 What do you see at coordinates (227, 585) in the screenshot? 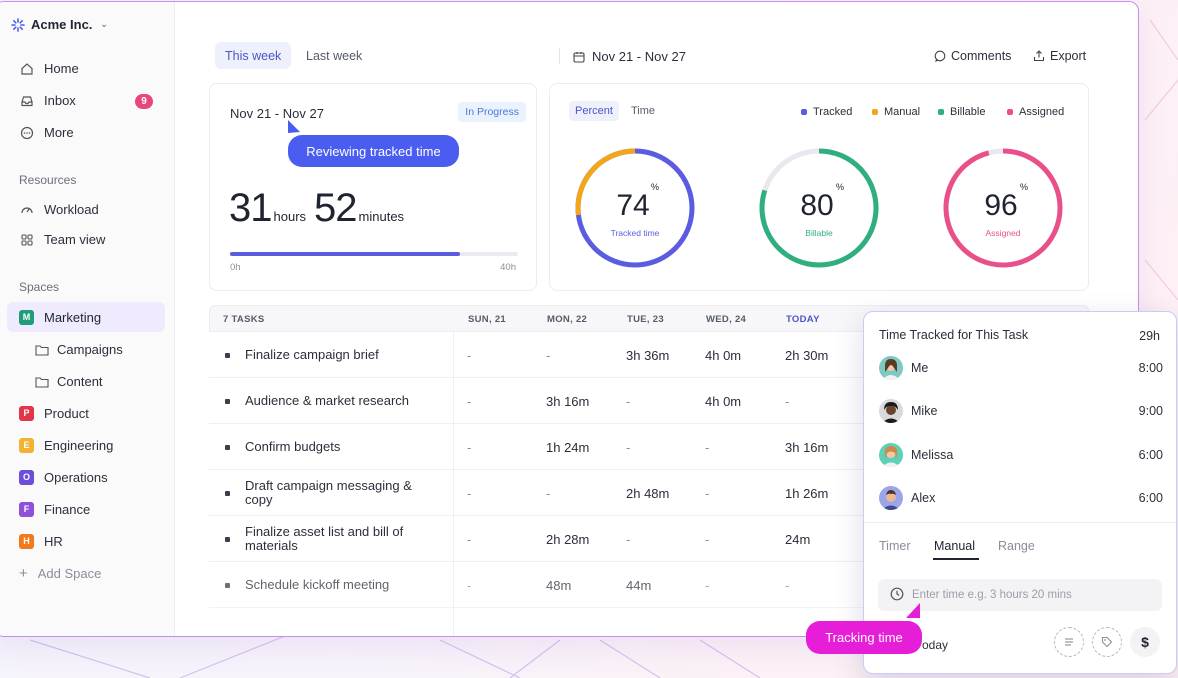
I see `task-bullet` at bounding box center [227, 585].